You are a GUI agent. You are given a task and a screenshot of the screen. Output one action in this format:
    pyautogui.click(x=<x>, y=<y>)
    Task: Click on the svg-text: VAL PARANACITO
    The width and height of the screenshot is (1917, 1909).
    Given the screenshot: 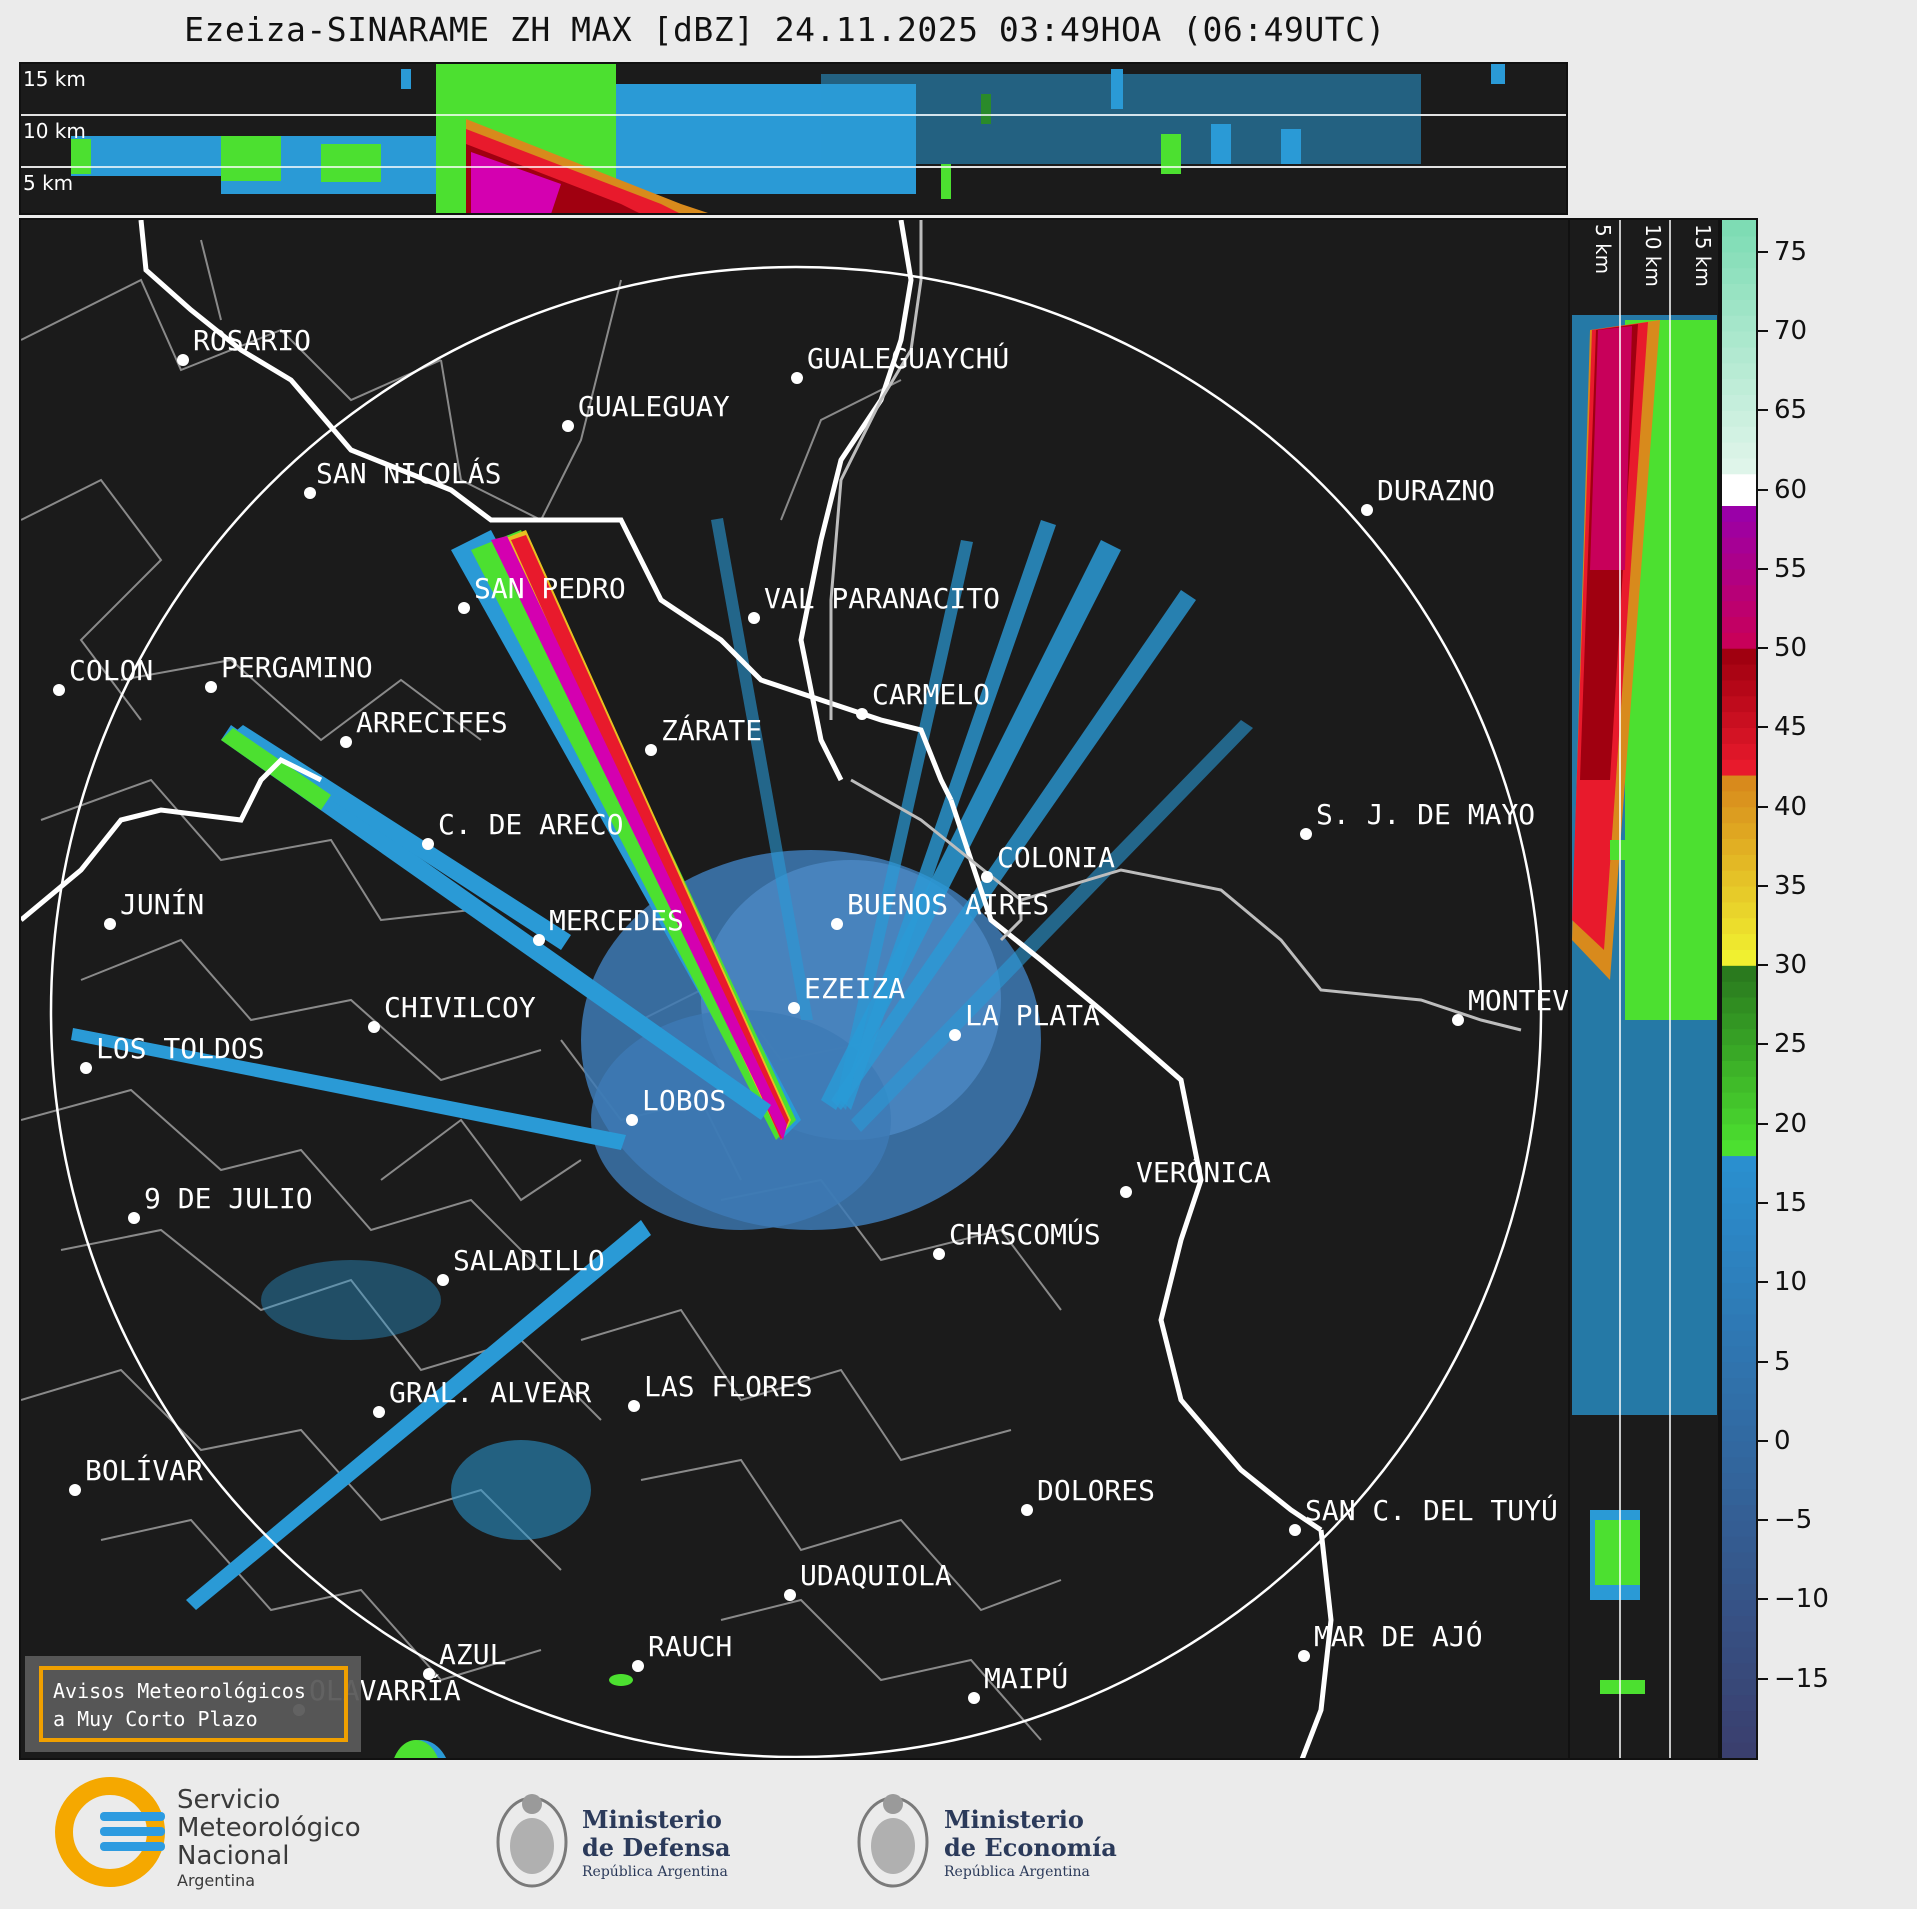 What is the action you would take?
    pyautogui.click(x=882, y=598)
    